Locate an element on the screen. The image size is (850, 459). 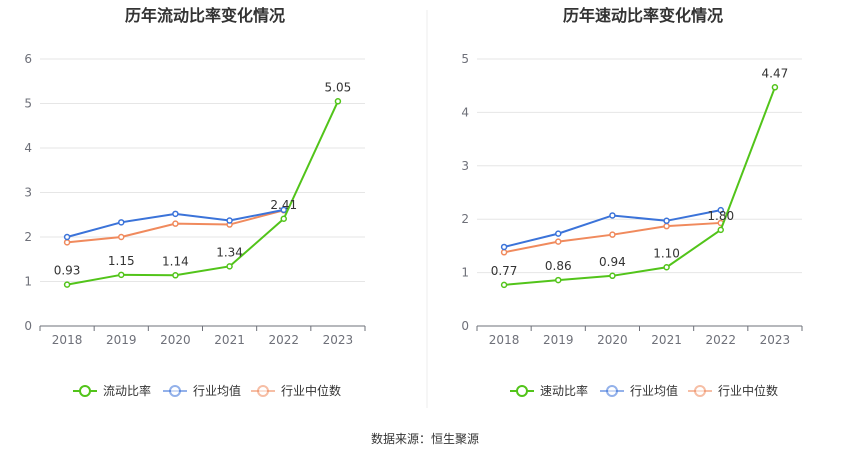
data-source-label: 数据来源：恒生聚源 is located at coordinates (425, 438).